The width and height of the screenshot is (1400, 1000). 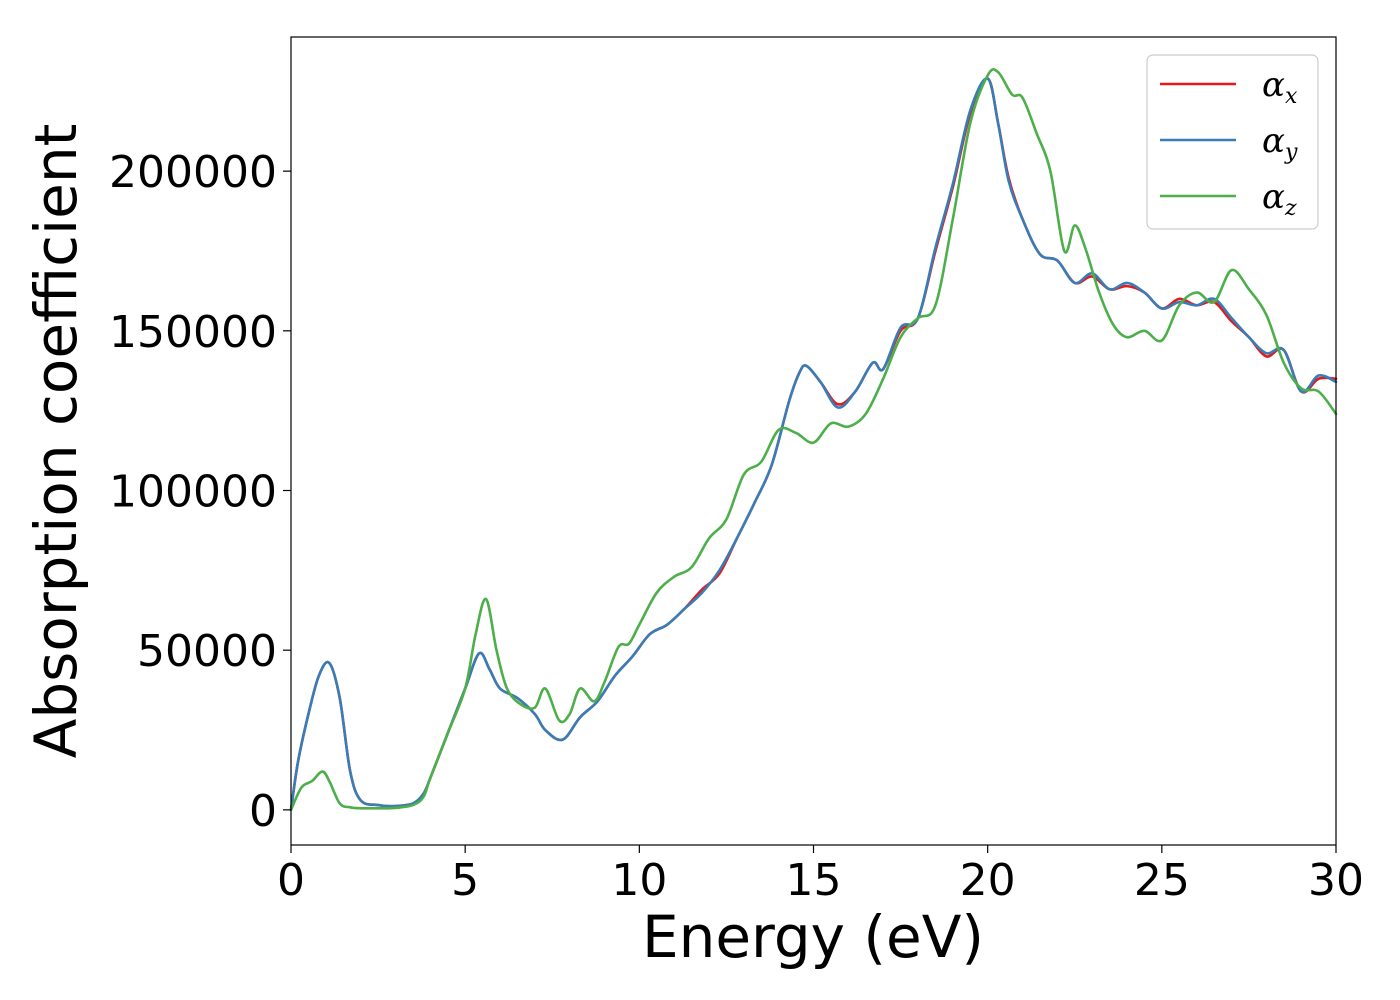 I want to click on legend-label-y: αy, so click(x=1280, y=143).